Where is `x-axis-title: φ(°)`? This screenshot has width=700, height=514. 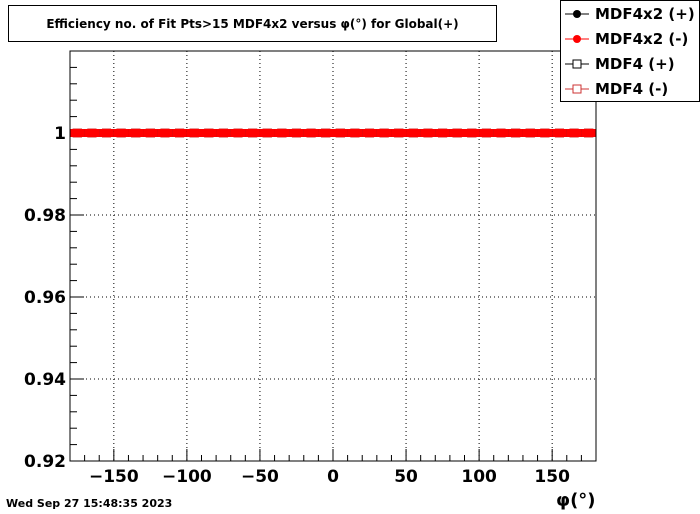 x-axis-title: φ(°) is located at coordinates (576, 500).